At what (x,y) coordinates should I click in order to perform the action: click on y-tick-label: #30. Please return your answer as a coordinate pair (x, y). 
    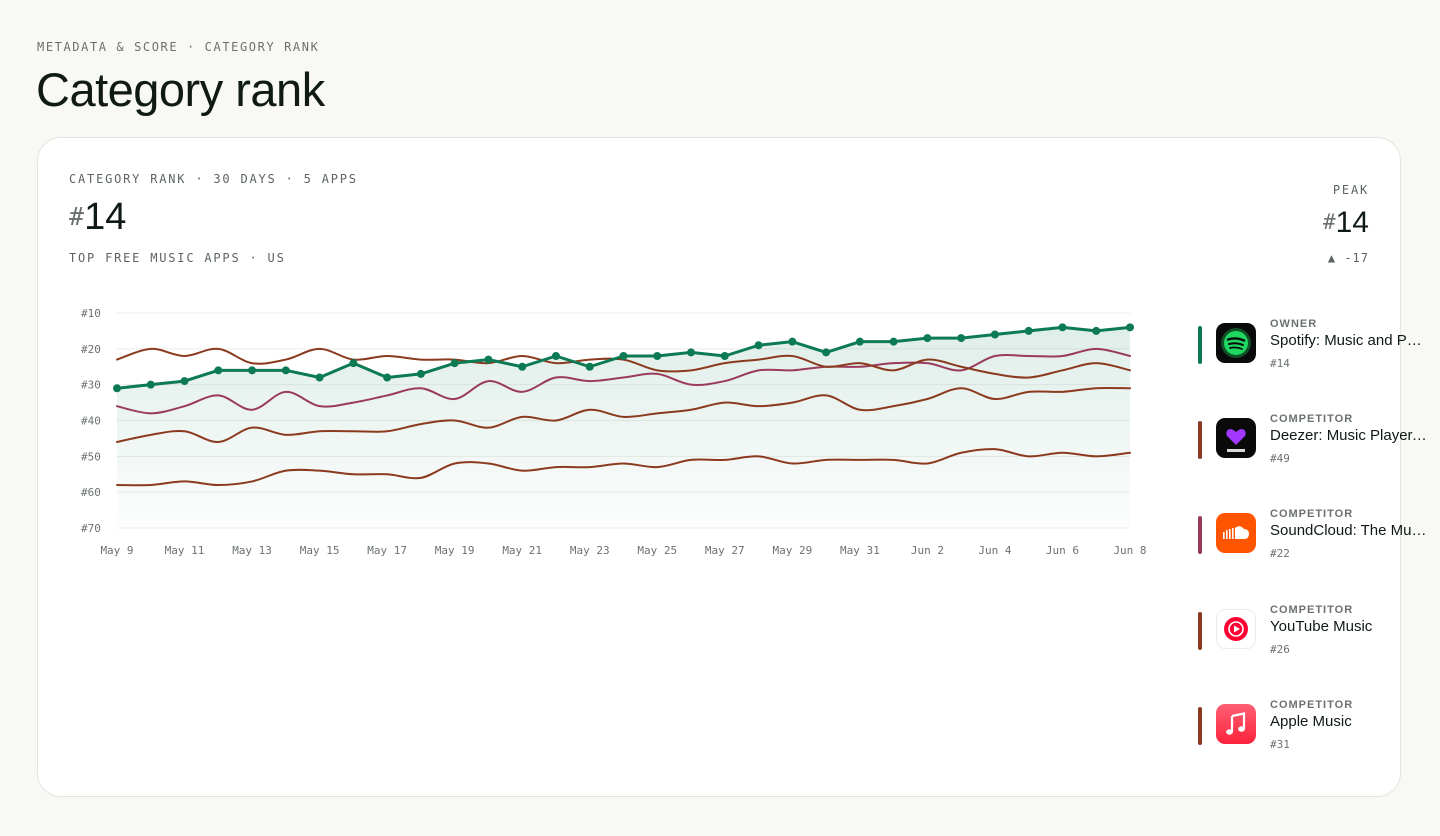
    Looking at the image, I should click on (91, 385).